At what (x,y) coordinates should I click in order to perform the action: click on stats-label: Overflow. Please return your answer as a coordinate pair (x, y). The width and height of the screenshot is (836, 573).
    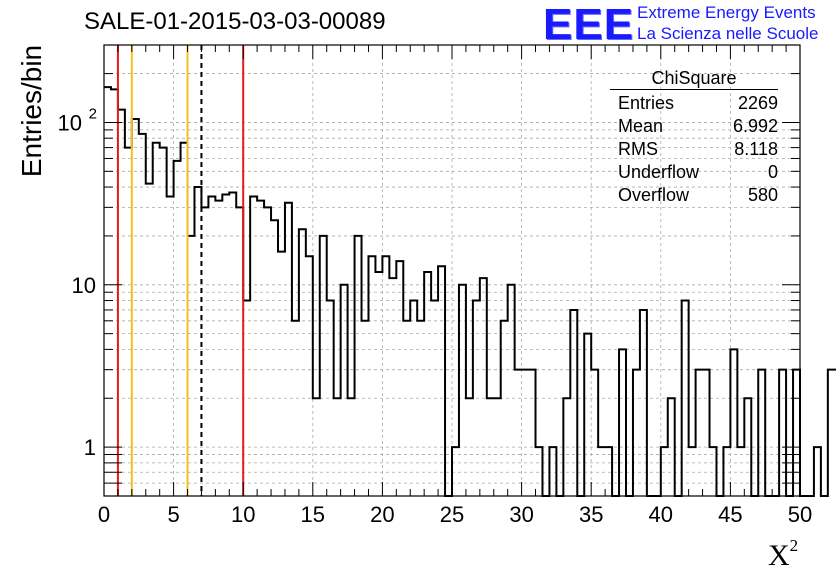
    Looking at the image, I should click on (654, 195).